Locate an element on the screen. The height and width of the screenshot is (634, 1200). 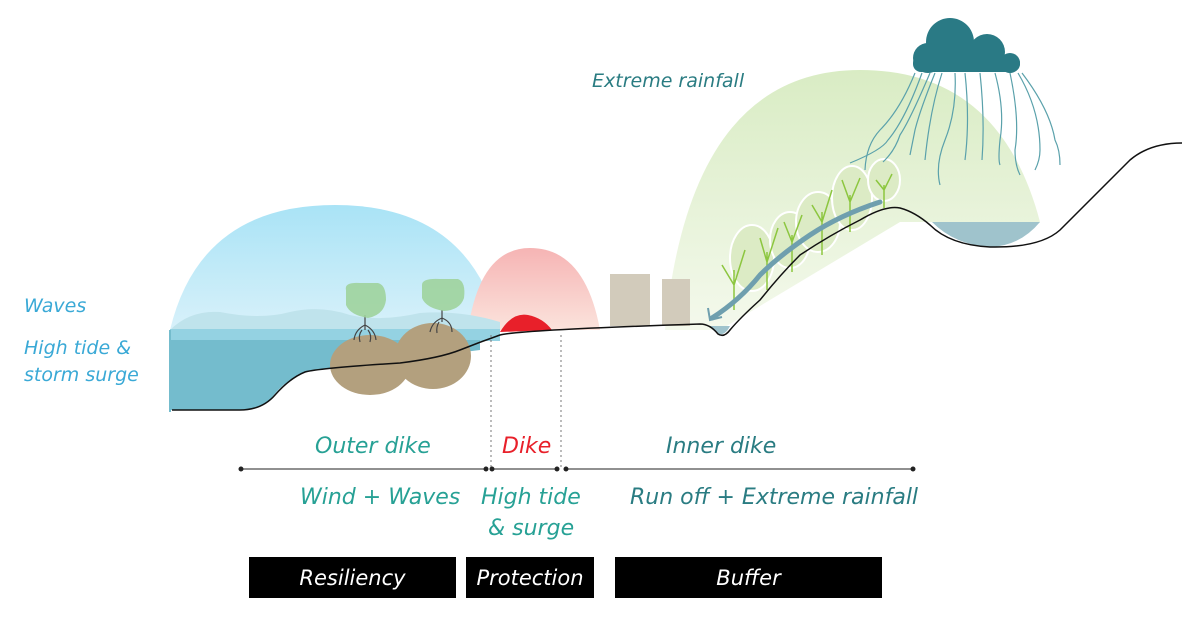
strategy-protection: Protection is located at coordinates (530, 577).